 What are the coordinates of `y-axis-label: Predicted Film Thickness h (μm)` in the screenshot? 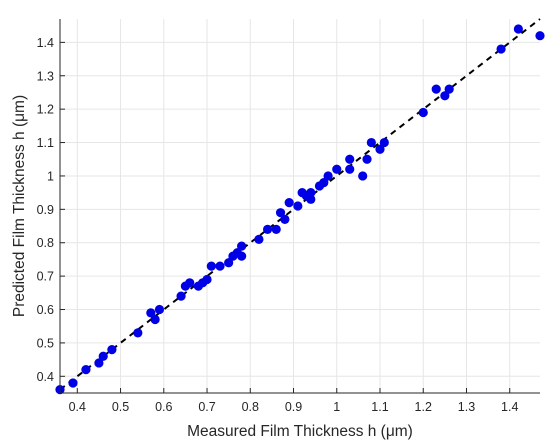 It's located at (19, 206).